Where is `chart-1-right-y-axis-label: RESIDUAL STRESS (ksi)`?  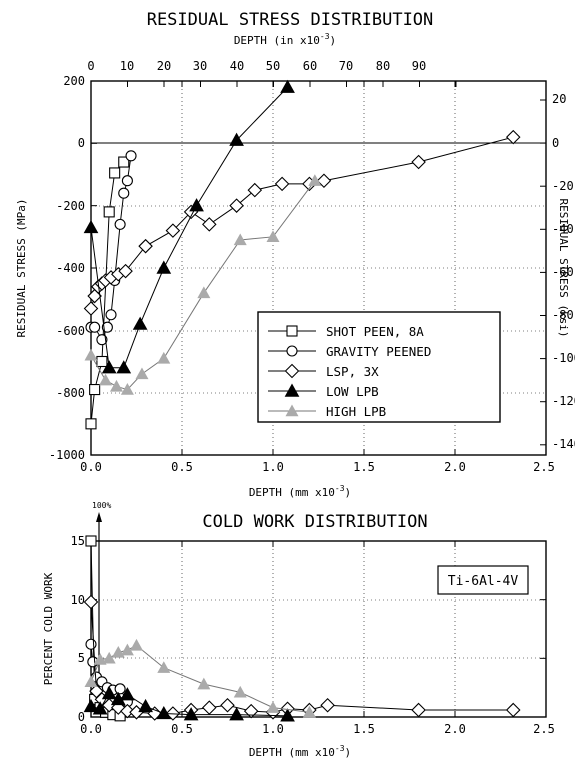 chart-1-right-y-axis-label: RESIDUAL STRESS (ksi) is located at coordinates (563, 267).